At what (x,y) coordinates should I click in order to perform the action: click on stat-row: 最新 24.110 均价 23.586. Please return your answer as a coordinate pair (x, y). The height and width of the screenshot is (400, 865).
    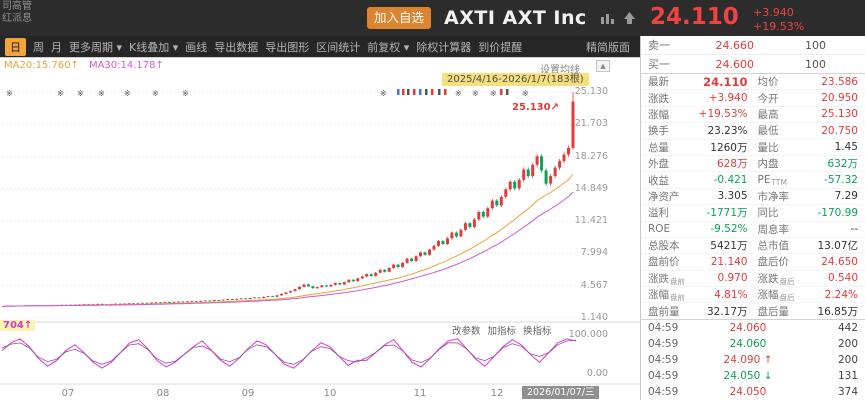
    Looking at the image, I should click on (753, 82).